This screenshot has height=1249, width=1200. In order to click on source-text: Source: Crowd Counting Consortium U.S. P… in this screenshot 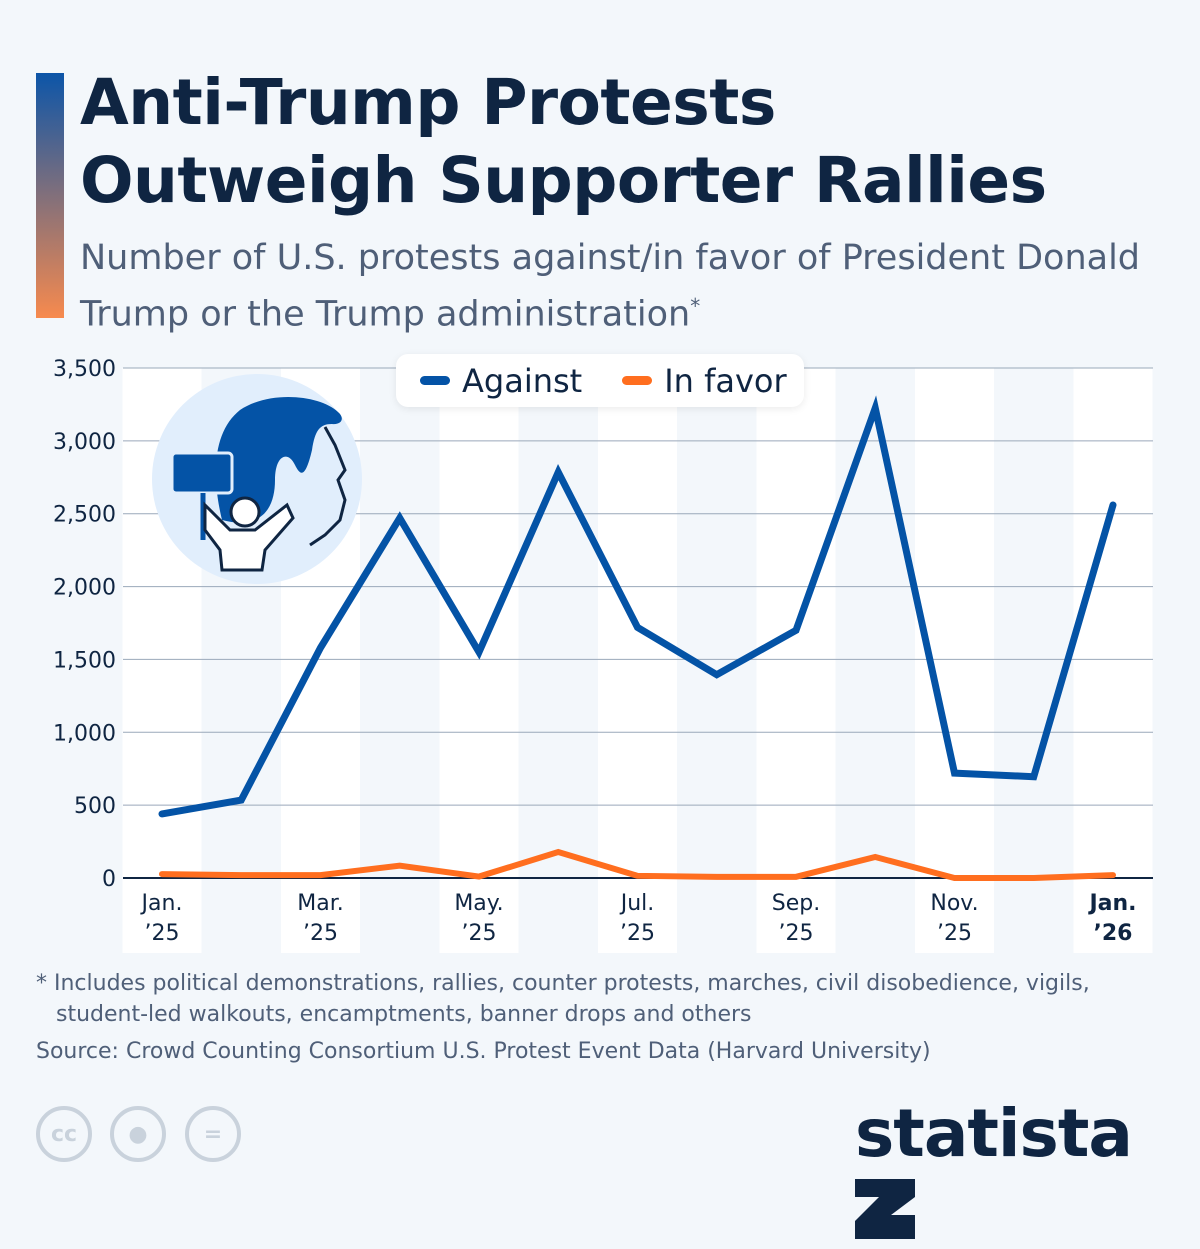, I will do `click(483, 1051)`.